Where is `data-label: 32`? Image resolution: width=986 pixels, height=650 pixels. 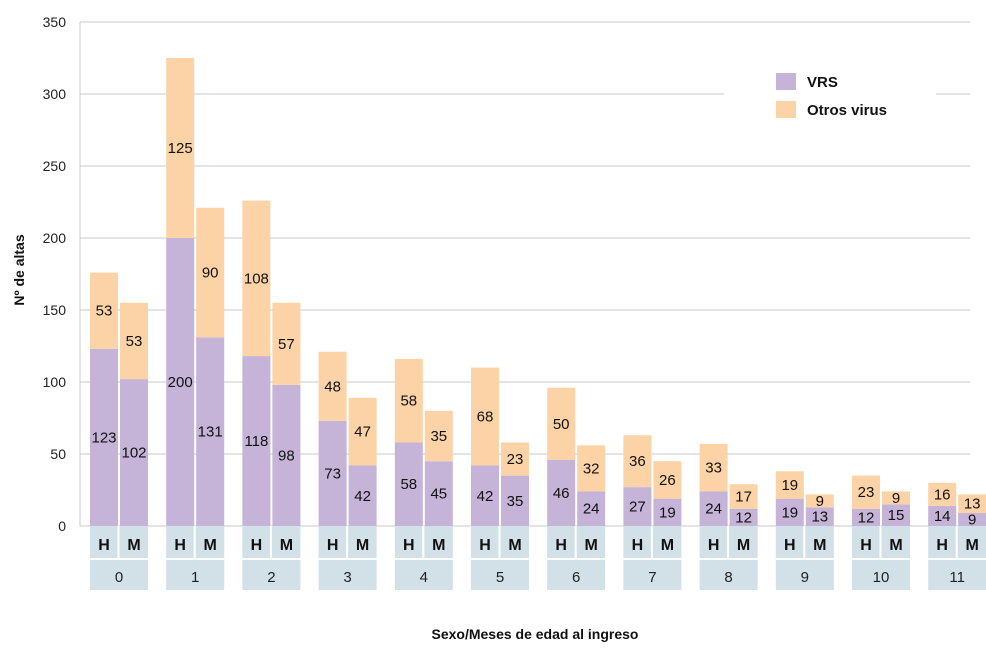
data-label: 32 is located at coordinates (591, 468).